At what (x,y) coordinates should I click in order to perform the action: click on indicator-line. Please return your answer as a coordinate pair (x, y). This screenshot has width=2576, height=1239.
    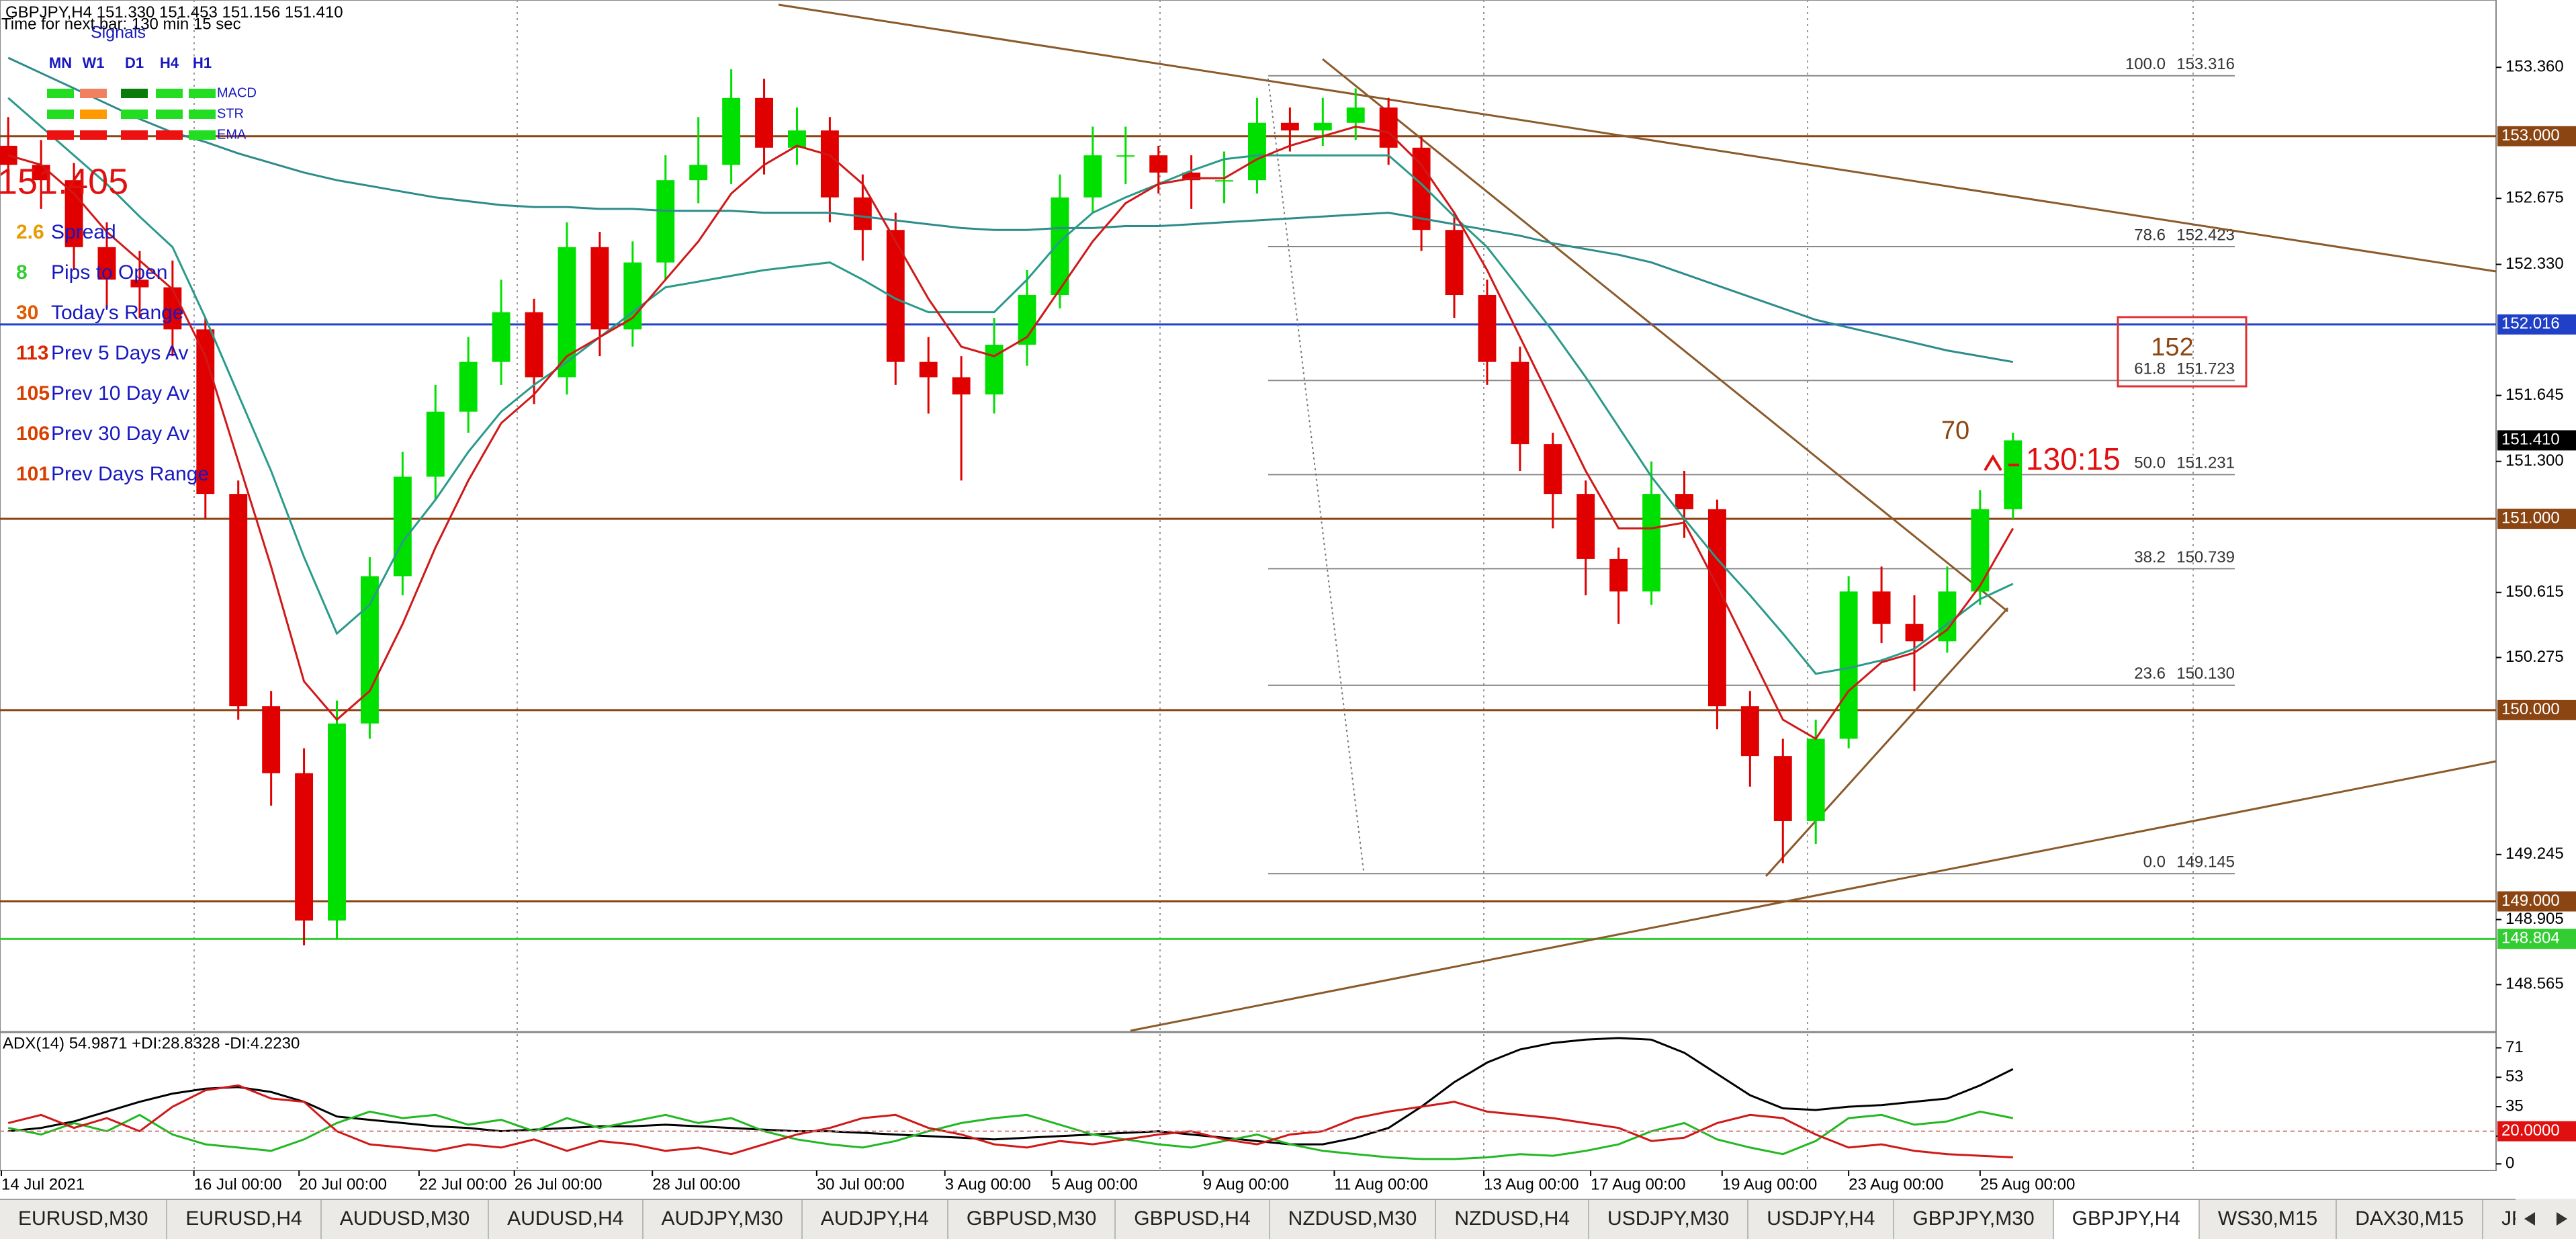
    Looking at the image, I should click on (1010, 1121).